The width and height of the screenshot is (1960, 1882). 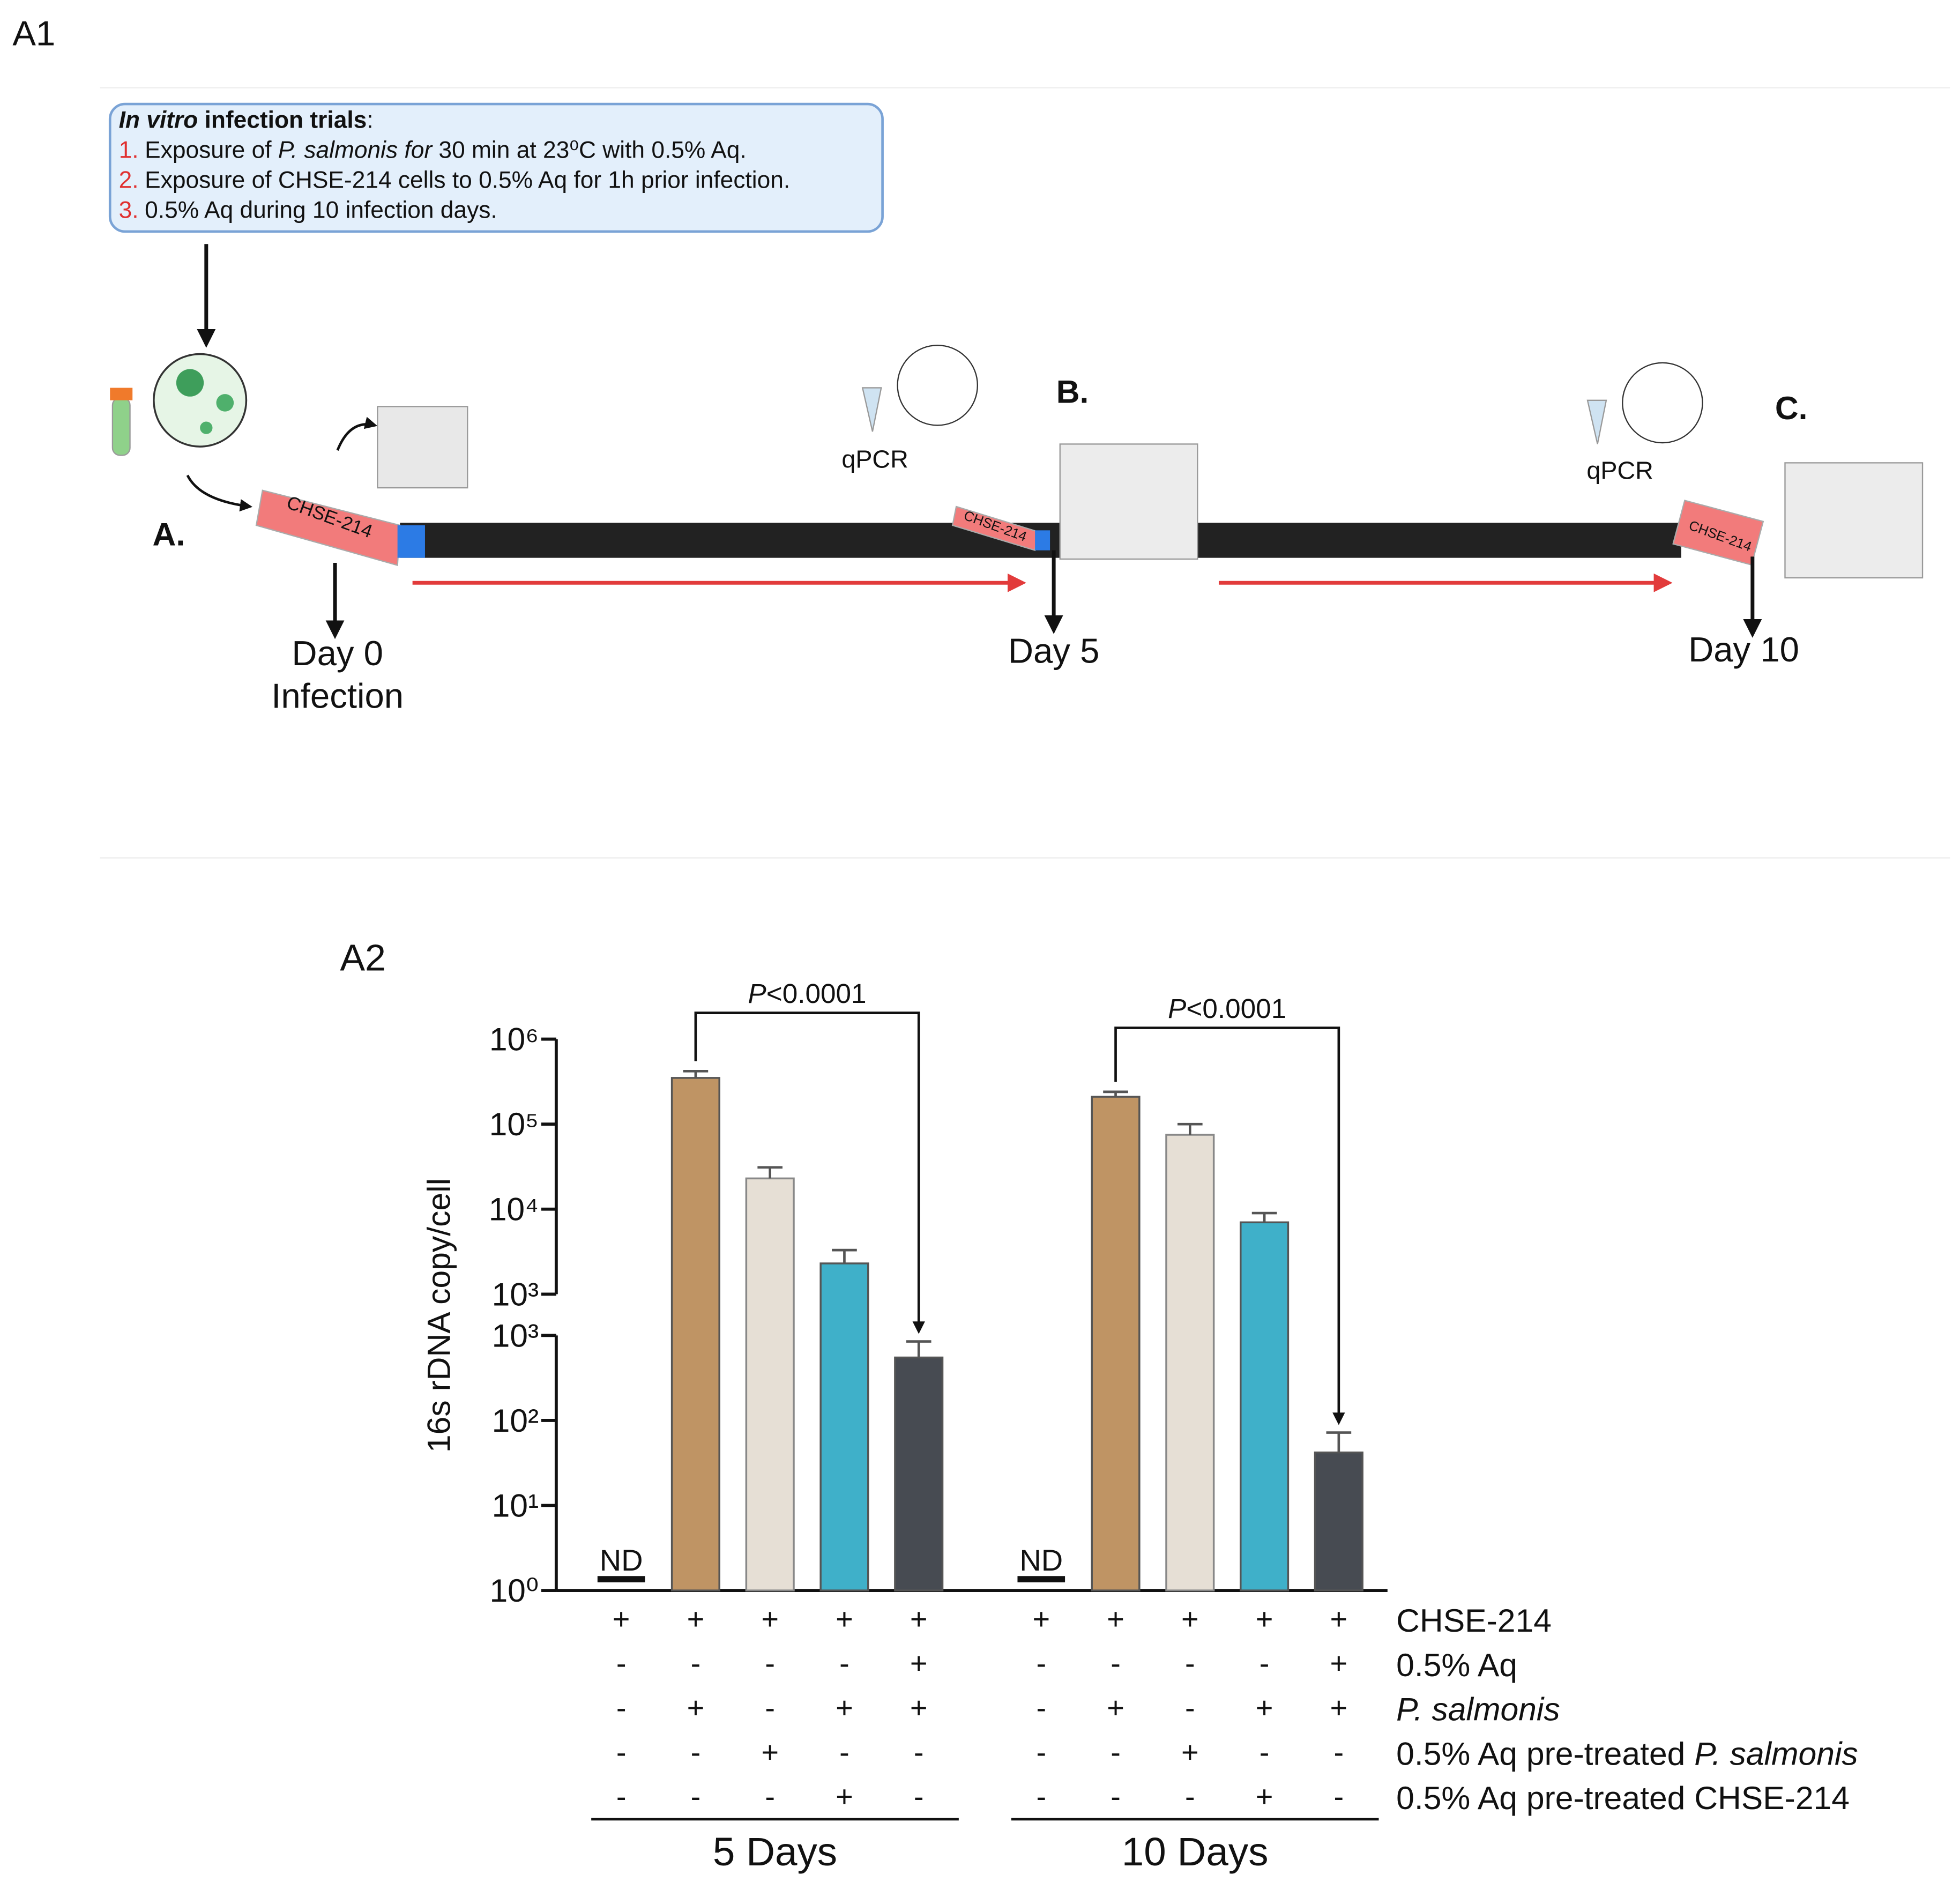 I want to click on stage-label: A., so click(x=169, y=534).